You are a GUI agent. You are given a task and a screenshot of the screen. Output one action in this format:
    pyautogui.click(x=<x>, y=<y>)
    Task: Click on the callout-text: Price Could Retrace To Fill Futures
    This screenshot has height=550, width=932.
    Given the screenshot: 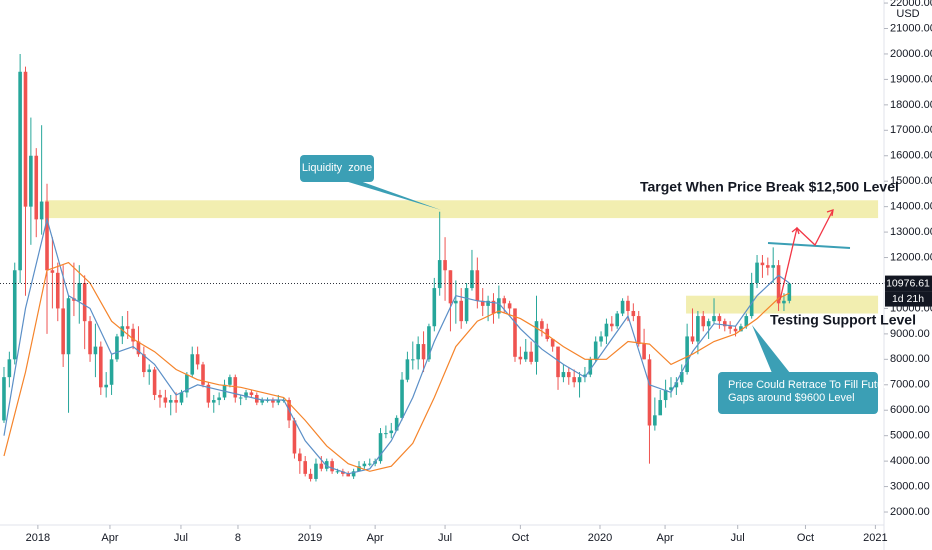 What is the action you would take?
    pyautogui.click(x=813, y=385)
    